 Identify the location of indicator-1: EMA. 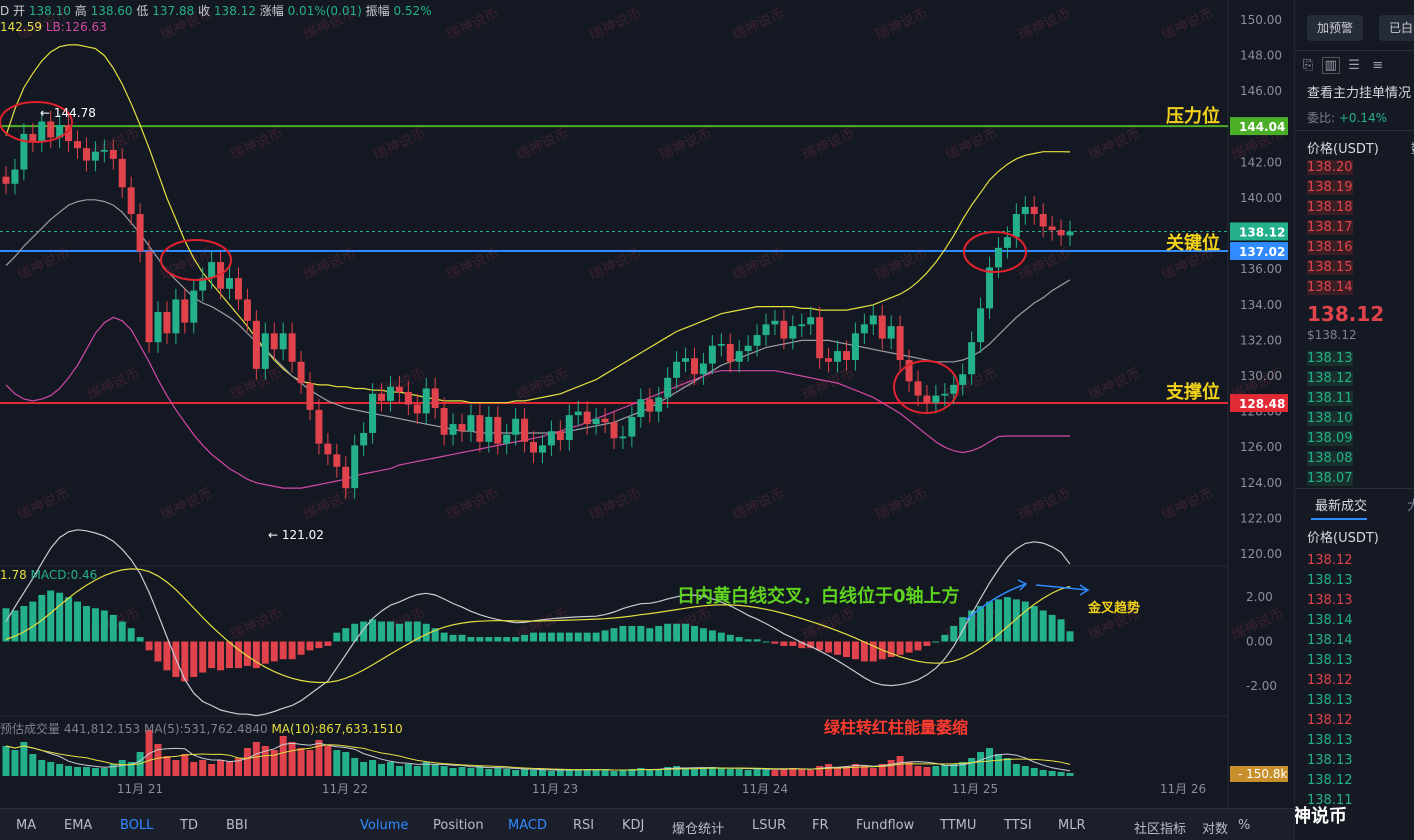
(78, 825).